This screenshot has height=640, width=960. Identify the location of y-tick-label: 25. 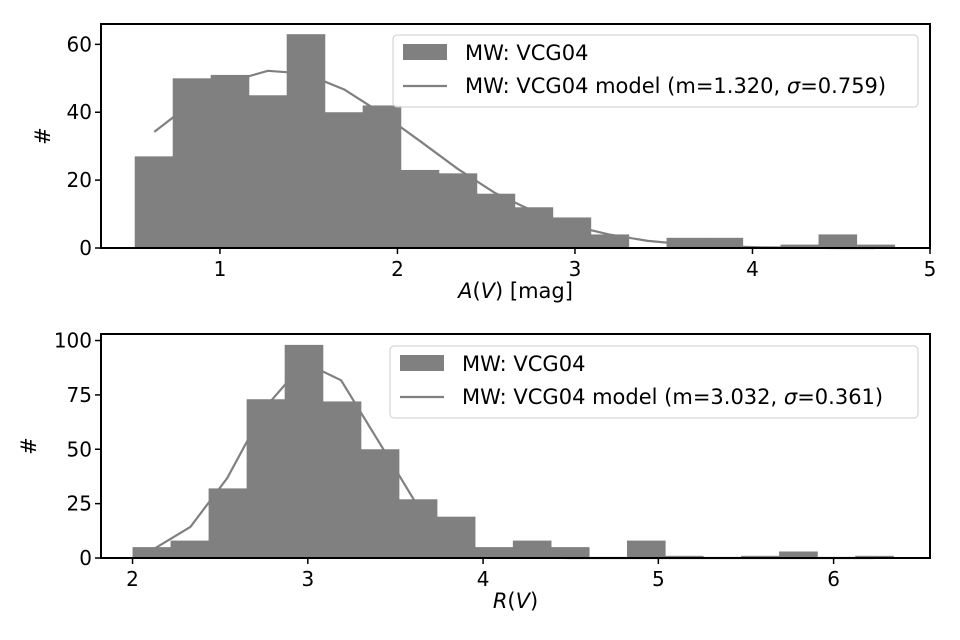
(79, 504).